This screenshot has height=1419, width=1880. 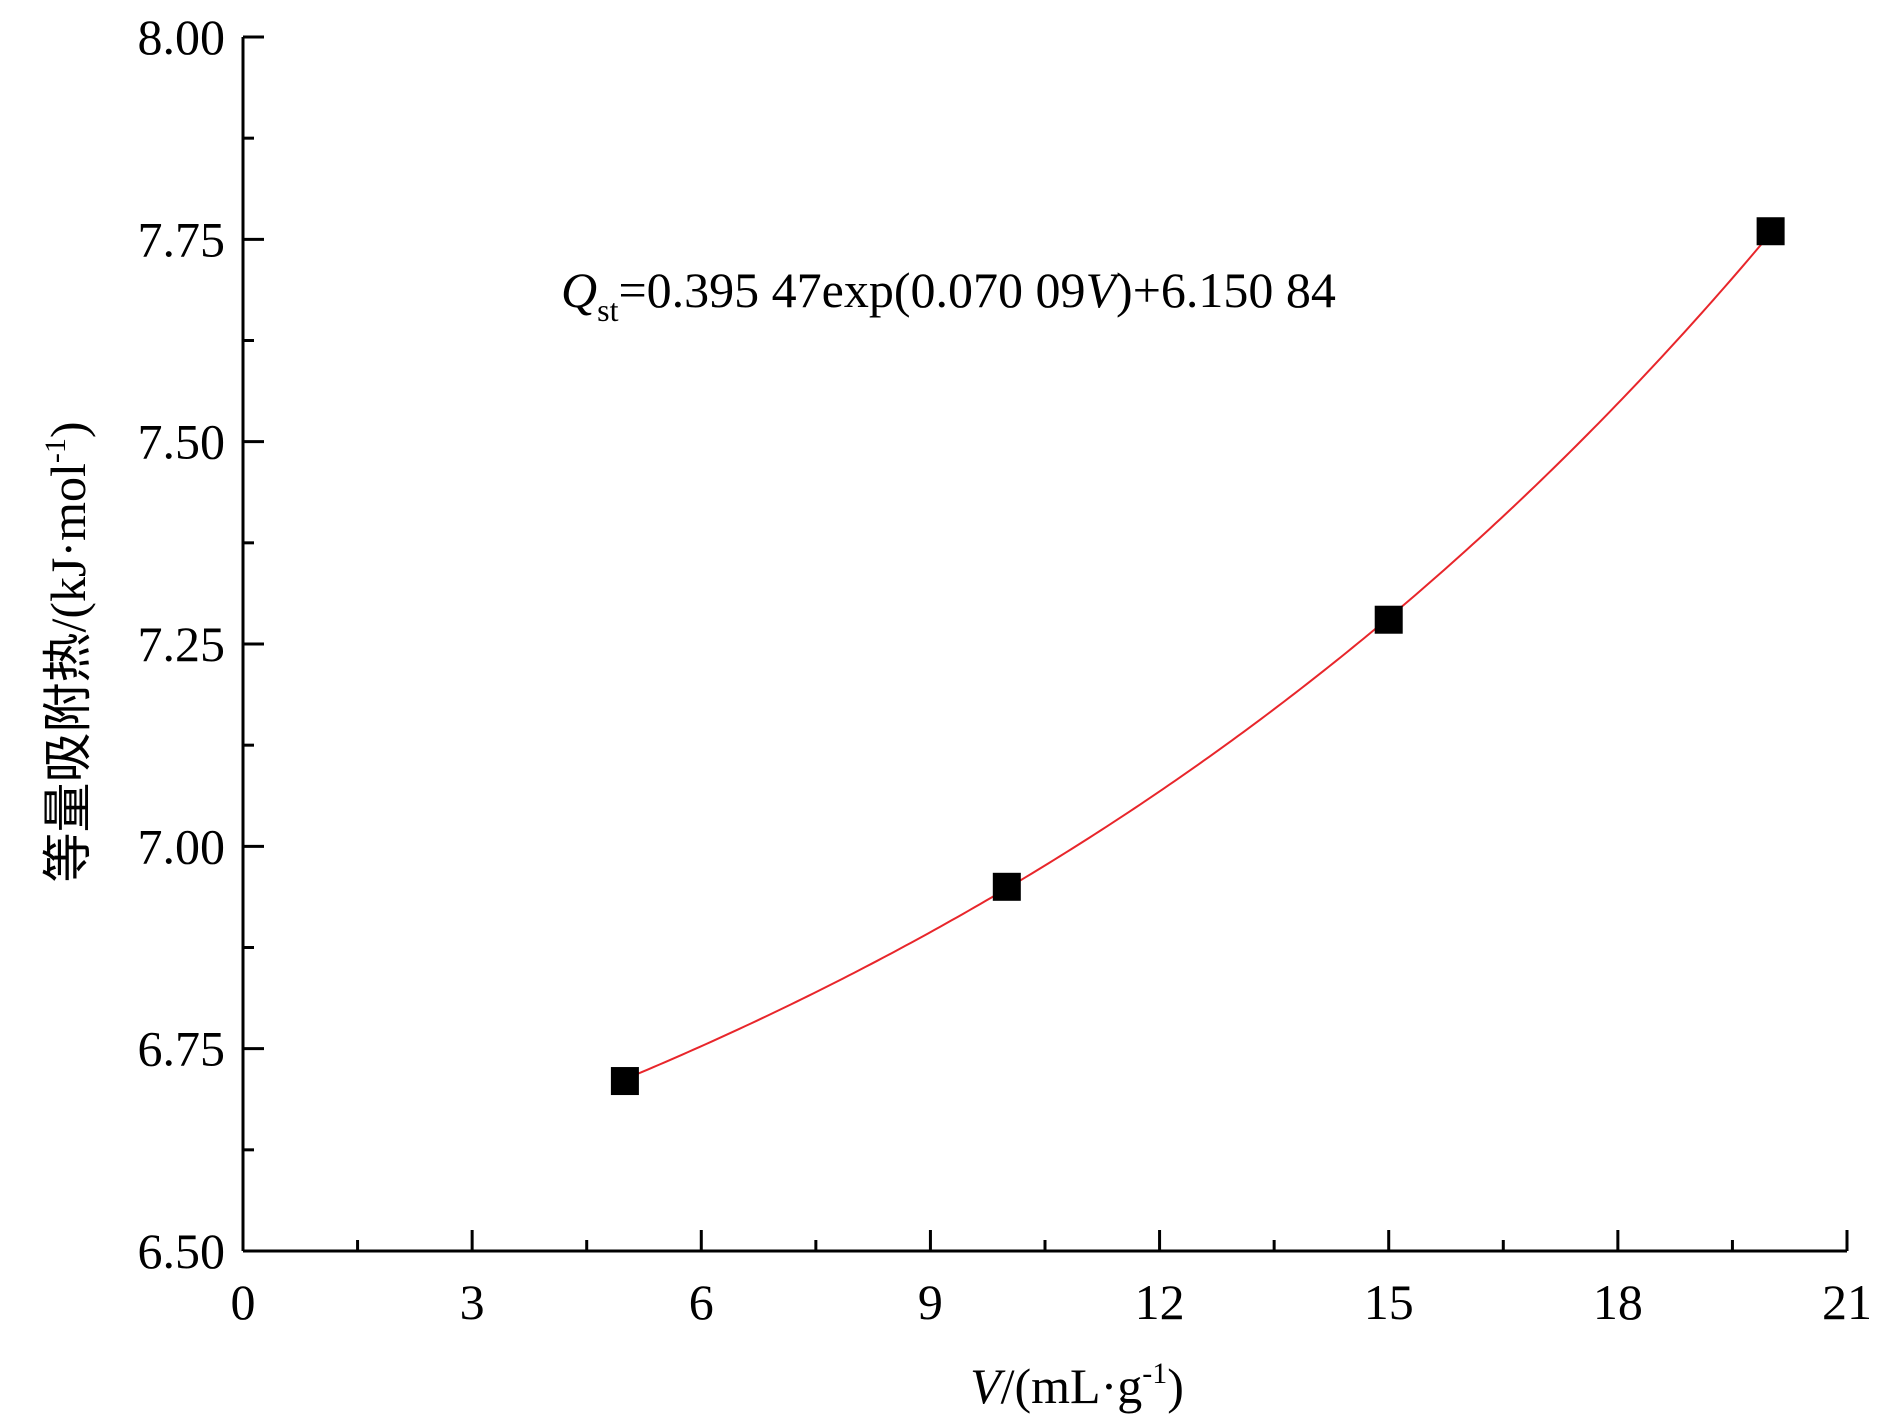 I want to click on y-tick-label: 7.00, so click(x=182, y=846).